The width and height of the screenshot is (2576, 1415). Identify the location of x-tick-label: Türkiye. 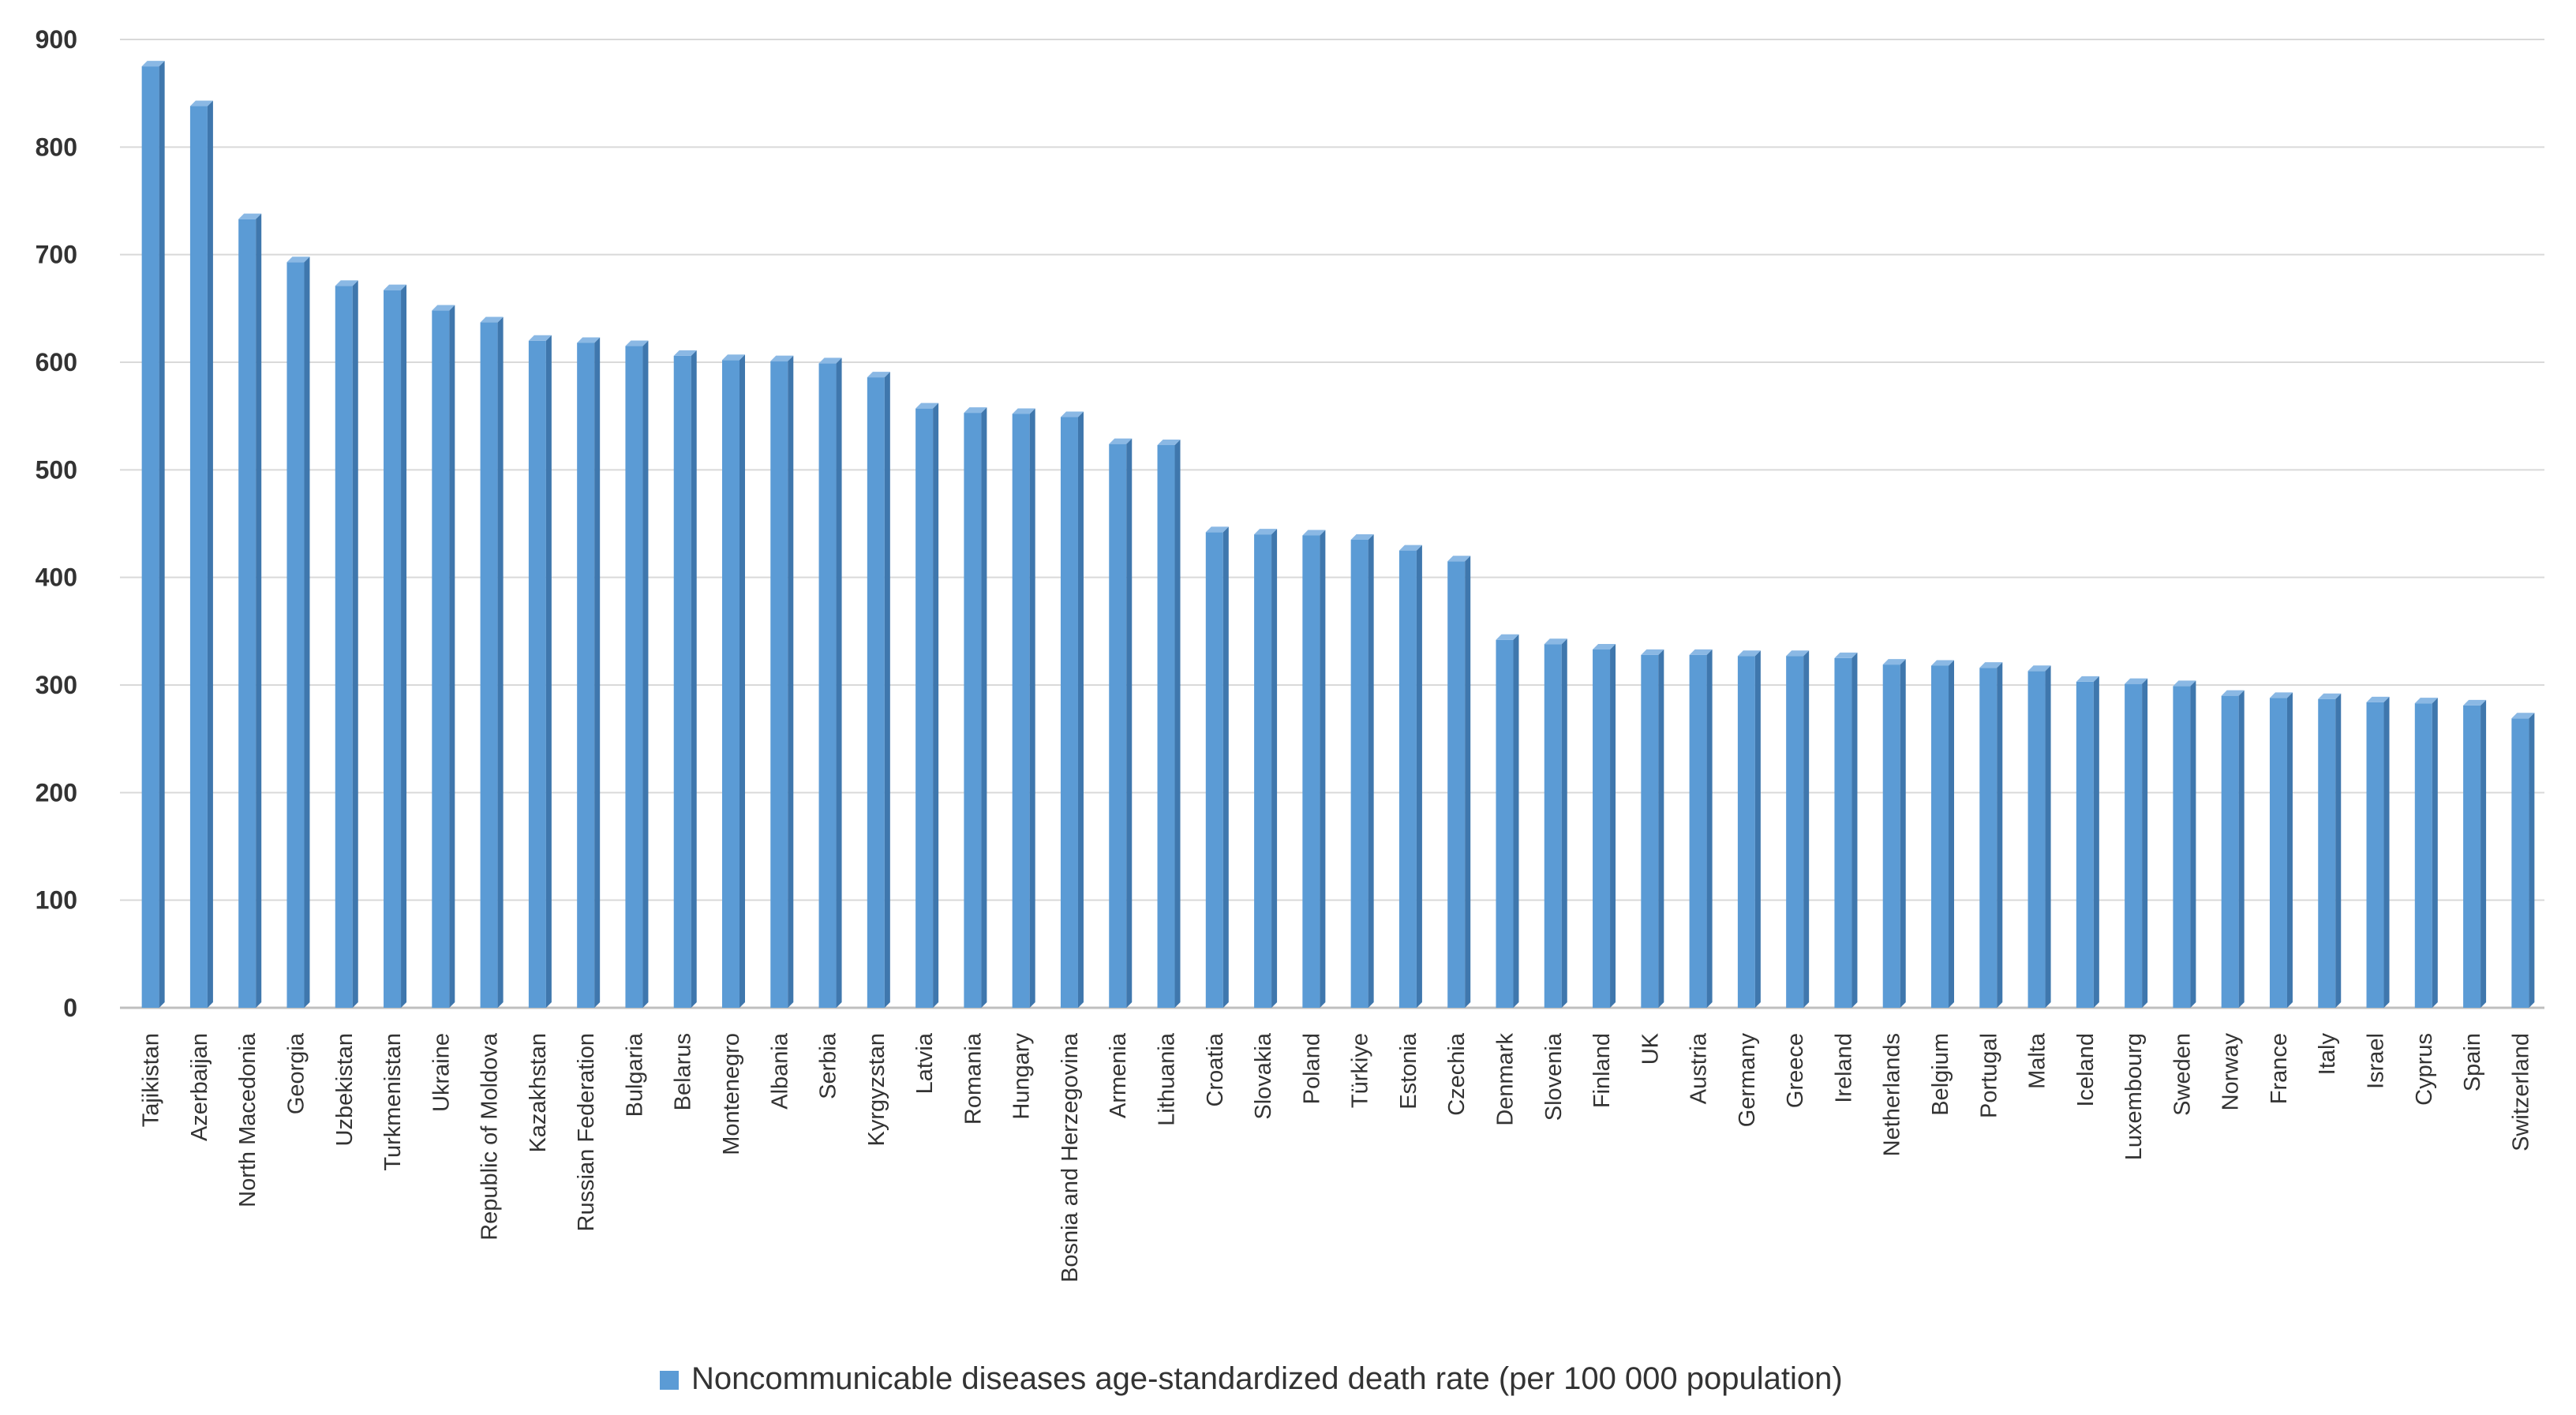
(1360, 1070).